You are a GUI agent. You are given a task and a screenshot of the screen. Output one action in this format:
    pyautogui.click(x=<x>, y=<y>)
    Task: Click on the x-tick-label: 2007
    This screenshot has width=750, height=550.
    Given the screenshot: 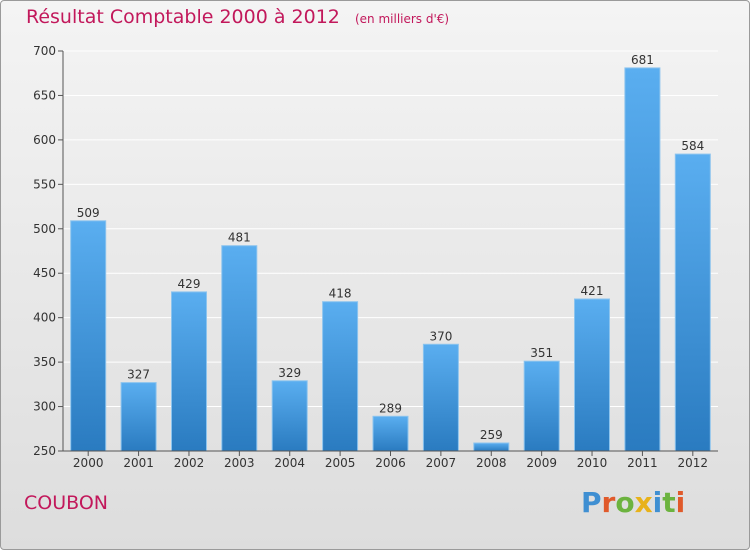 What is the action you would take?
    pyautogui.click(x=441, y=463)
    